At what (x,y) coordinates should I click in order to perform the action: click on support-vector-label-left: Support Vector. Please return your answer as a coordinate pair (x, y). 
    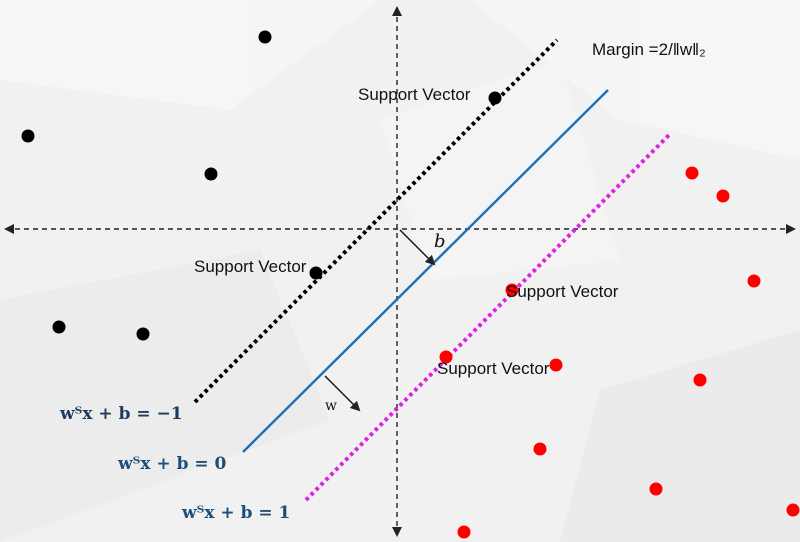
    Looking at the image, I should click on (250, 266).